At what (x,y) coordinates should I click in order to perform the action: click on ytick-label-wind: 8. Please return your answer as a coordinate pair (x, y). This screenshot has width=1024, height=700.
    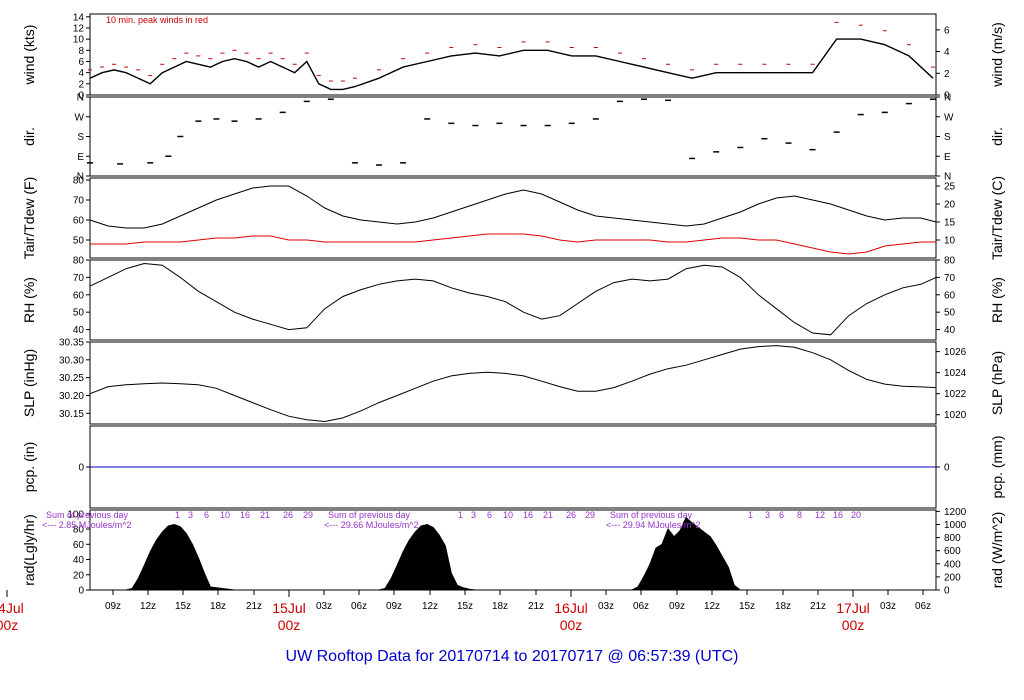
    Looking at the image, I should click on (81, 51).